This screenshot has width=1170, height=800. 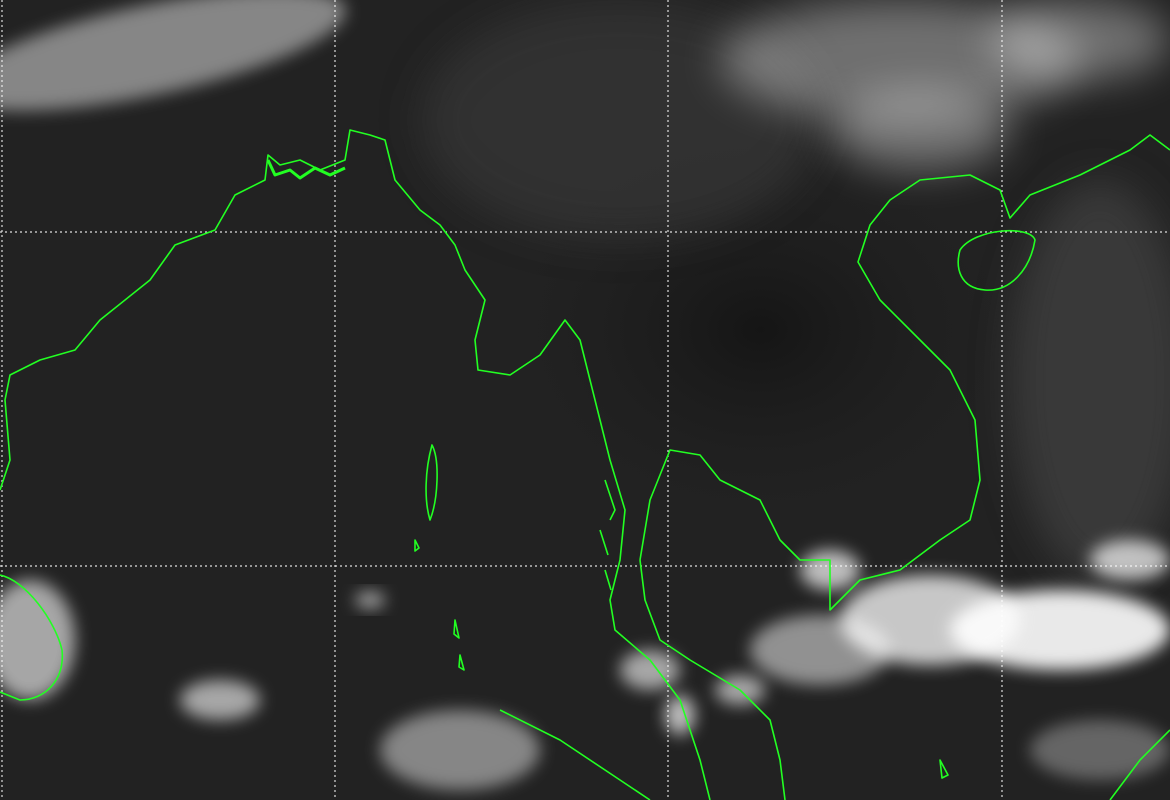 What do you see at coordinates (439, 557) in the screenshot?
I see `coastline-andaman-islands` at bounding box center [439, 557].